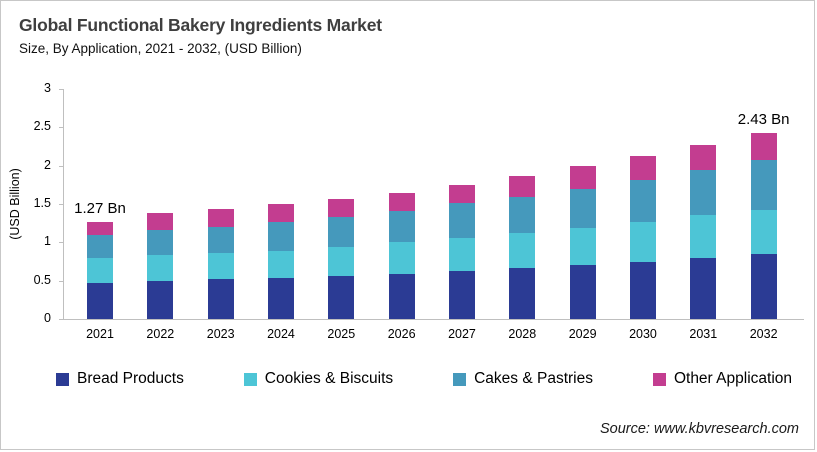 The image size is (817, 452). Describe the element at coordinates (763, 185) in the screenshot. I see `bar-segment-2032-cakes-pastries` at that location.